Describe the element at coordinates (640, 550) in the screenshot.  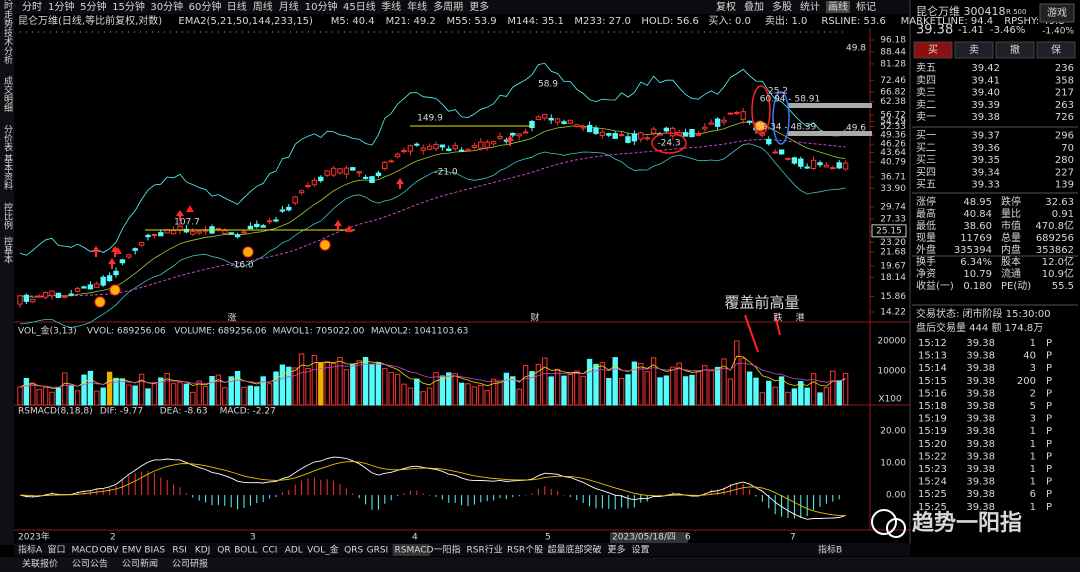
I see `indicator-tab: 设置` at that location.